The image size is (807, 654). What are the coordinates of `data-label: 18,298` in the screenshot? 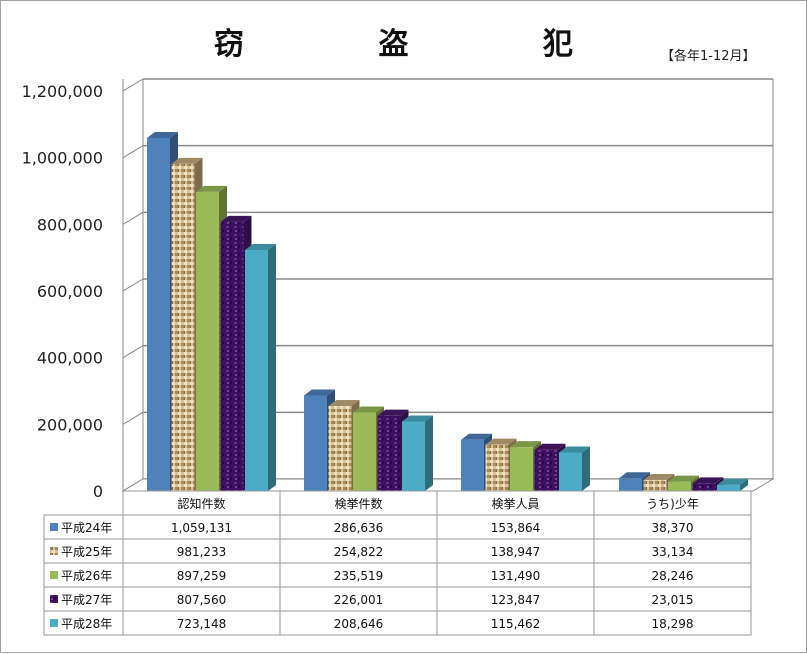 It's located at (673, 624).